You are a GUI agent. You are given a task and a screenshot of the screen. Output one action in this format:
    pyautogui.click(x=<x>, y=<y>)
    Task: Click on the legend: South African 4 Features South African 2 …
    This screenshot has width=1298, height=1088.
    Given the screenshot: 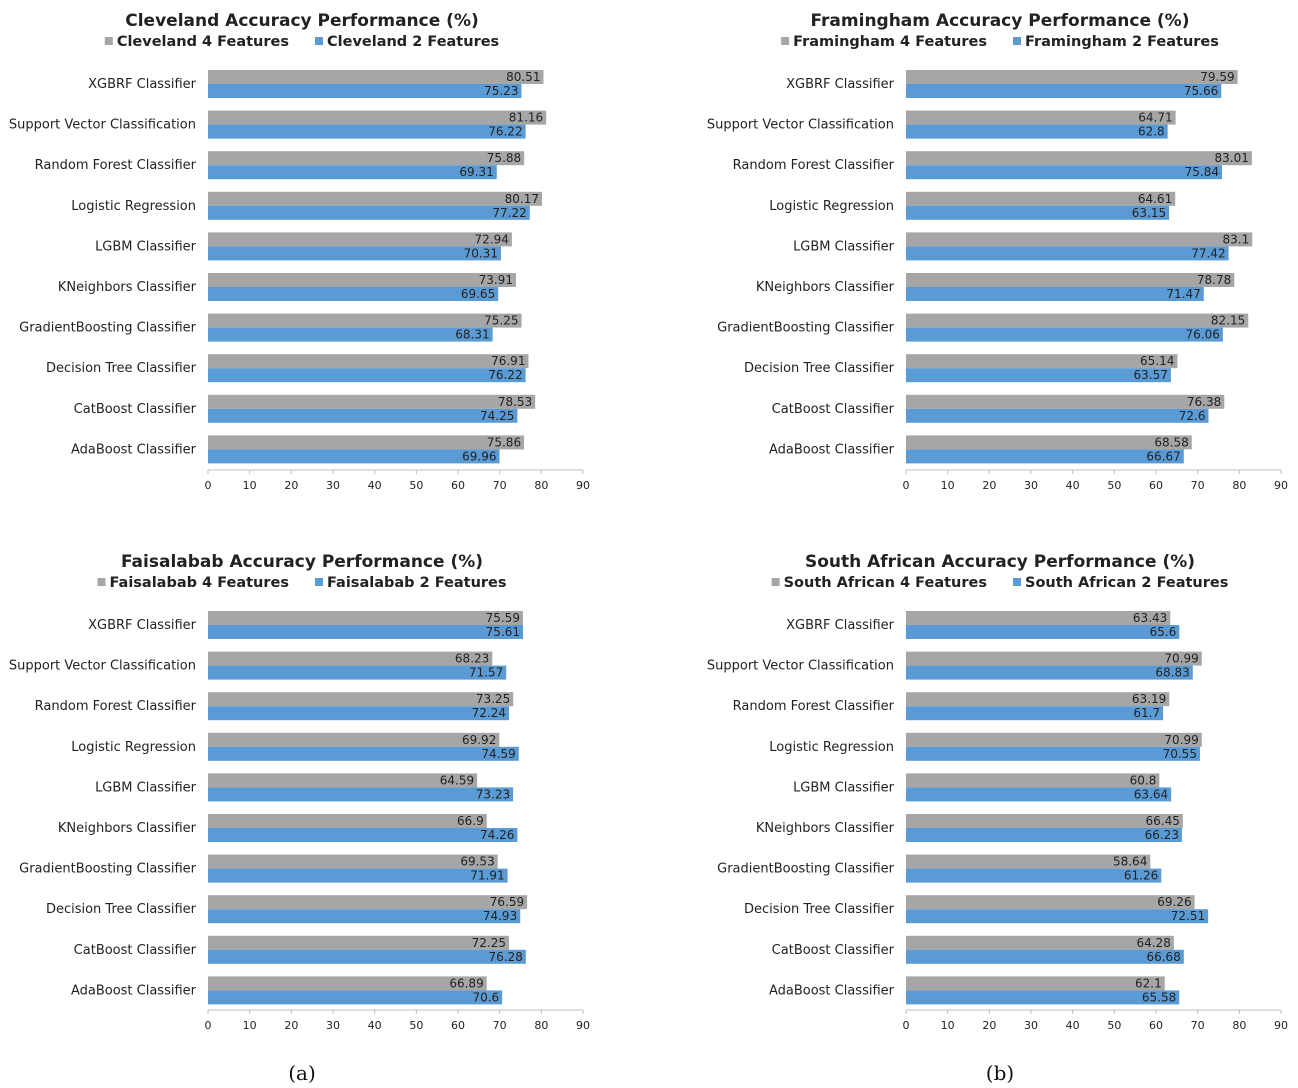 What is the action you would take?
    pyautogui.click(x=999, y=583)
    